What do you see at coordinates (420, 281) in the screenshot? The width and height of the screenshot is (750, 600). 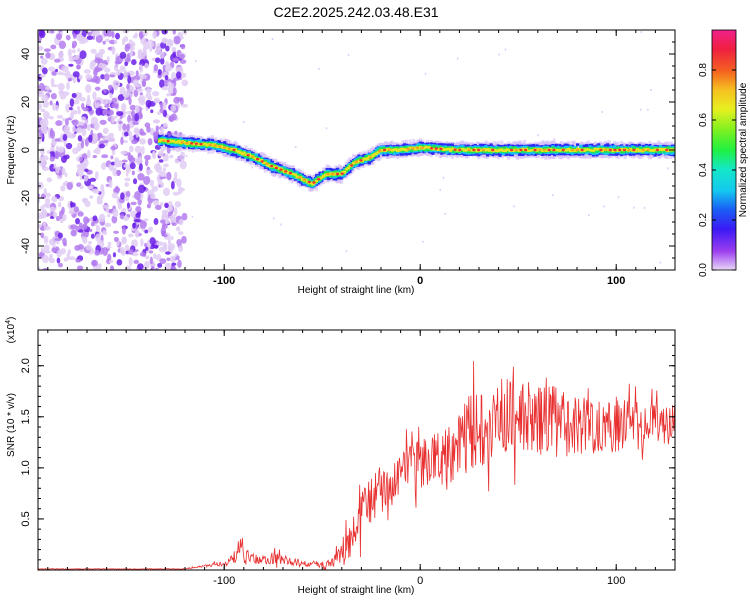 I see `x-tick-label: 0` at bounding box center [420, 281].